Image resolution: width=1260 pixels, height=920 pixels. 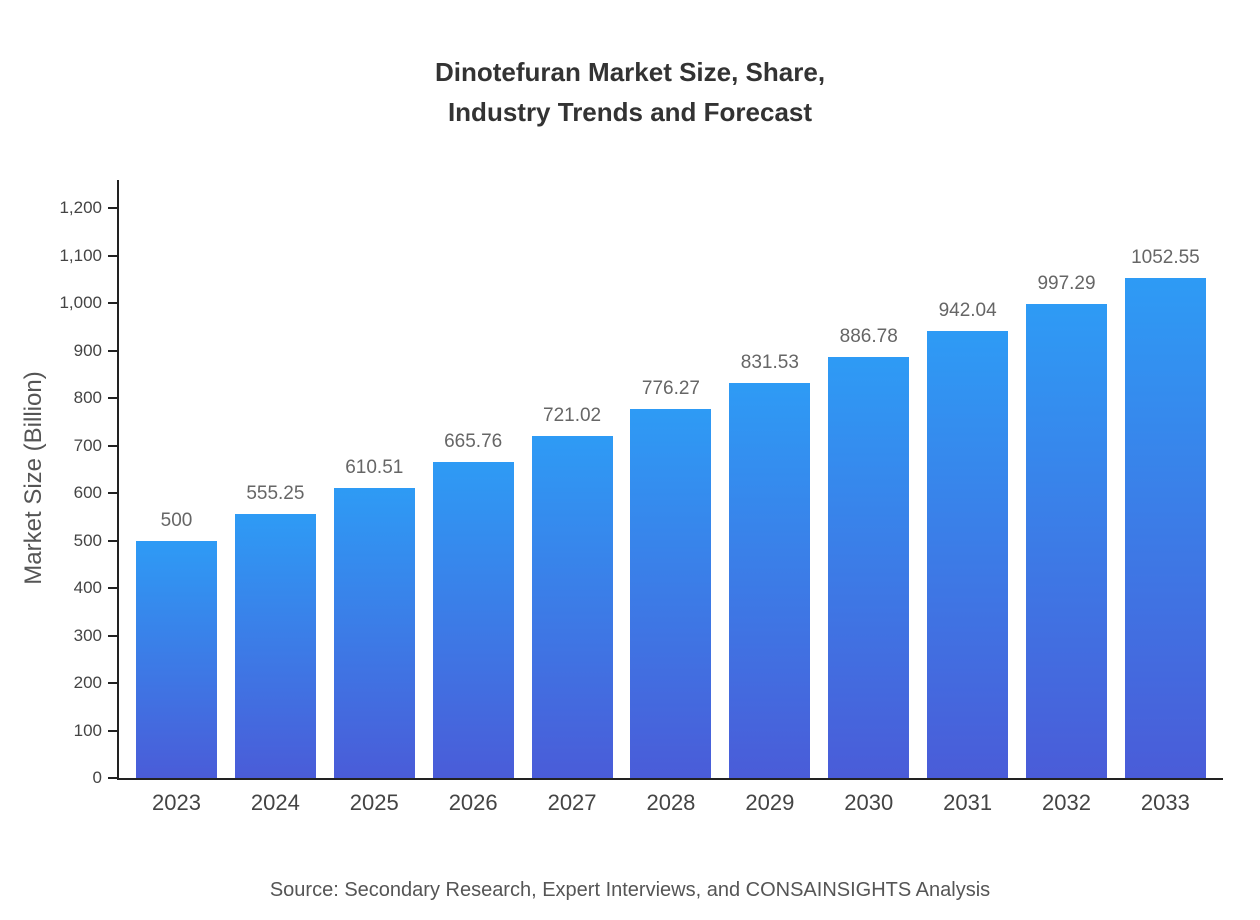 I want to click on x-tick-label-2031: 2031, so click(x=968, y=802).